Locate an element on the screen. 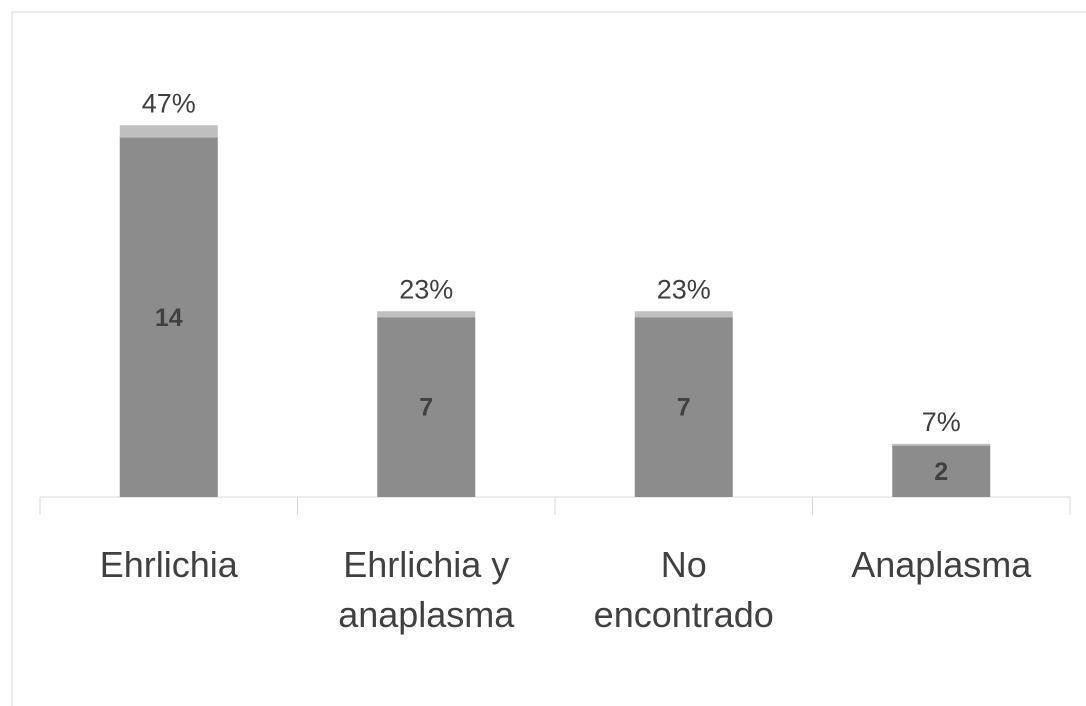 The width and height of the screenshot is (1086, 706). count-label: 2 is located at coordinates (941, 472).